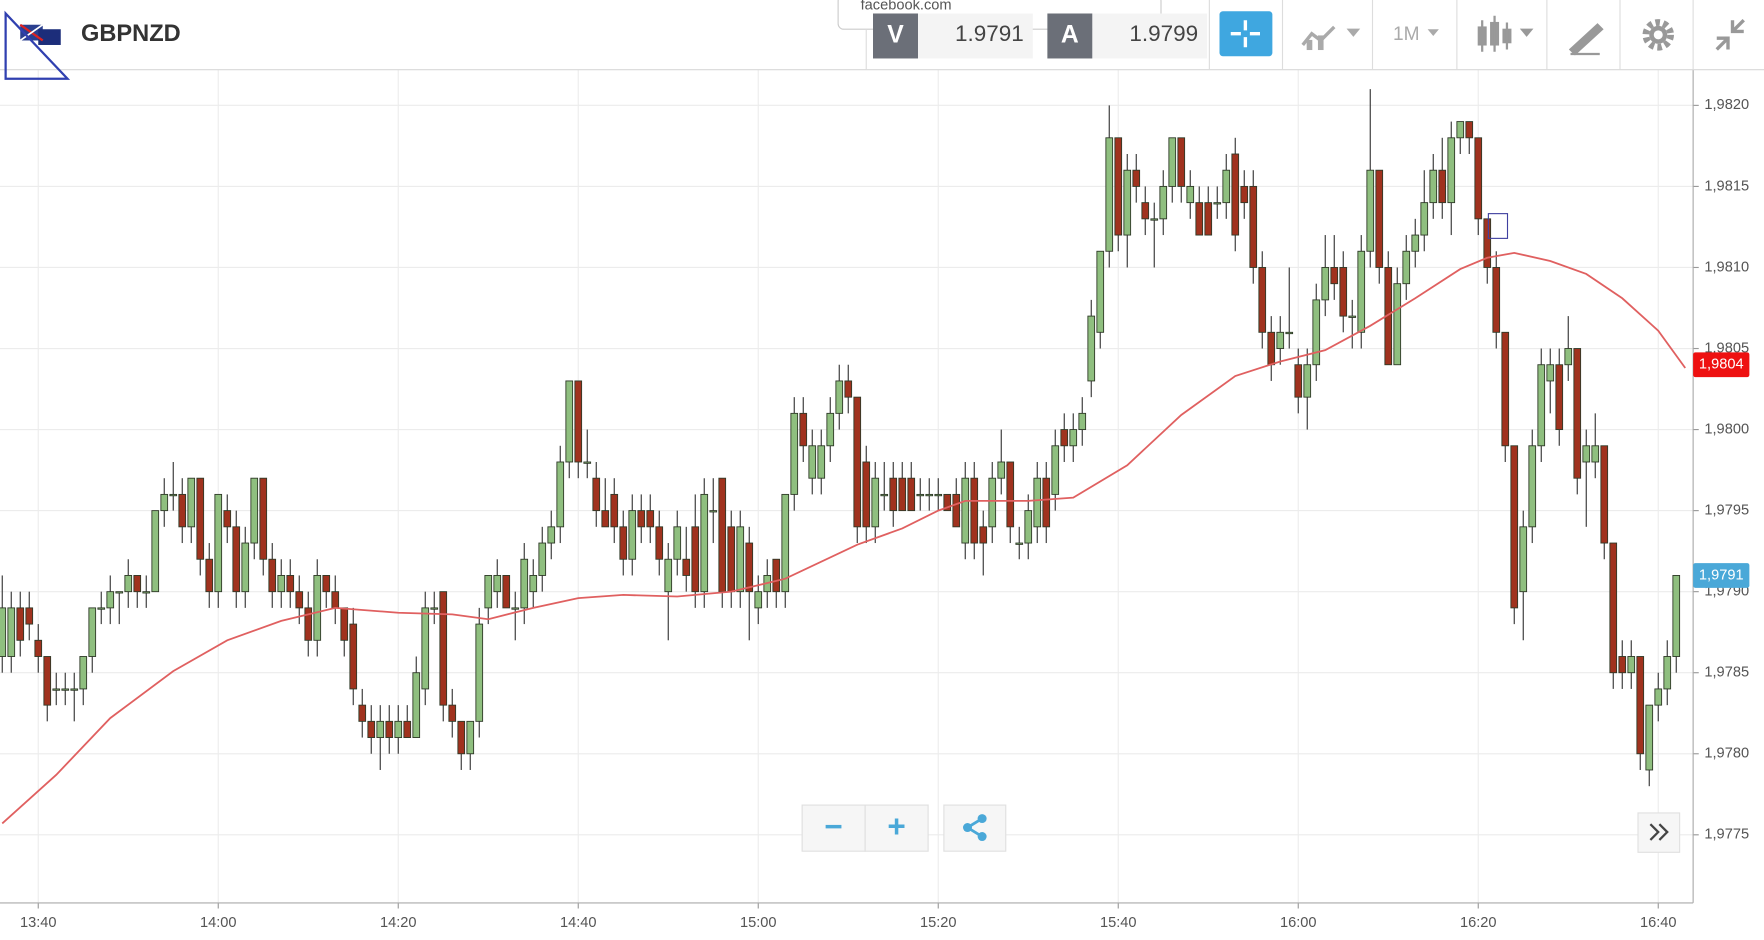 This screenshot has width=1764, height=940. Describe the element at coordinates (1730, 35) in the screenshot. I see `collapse-button` at that location.